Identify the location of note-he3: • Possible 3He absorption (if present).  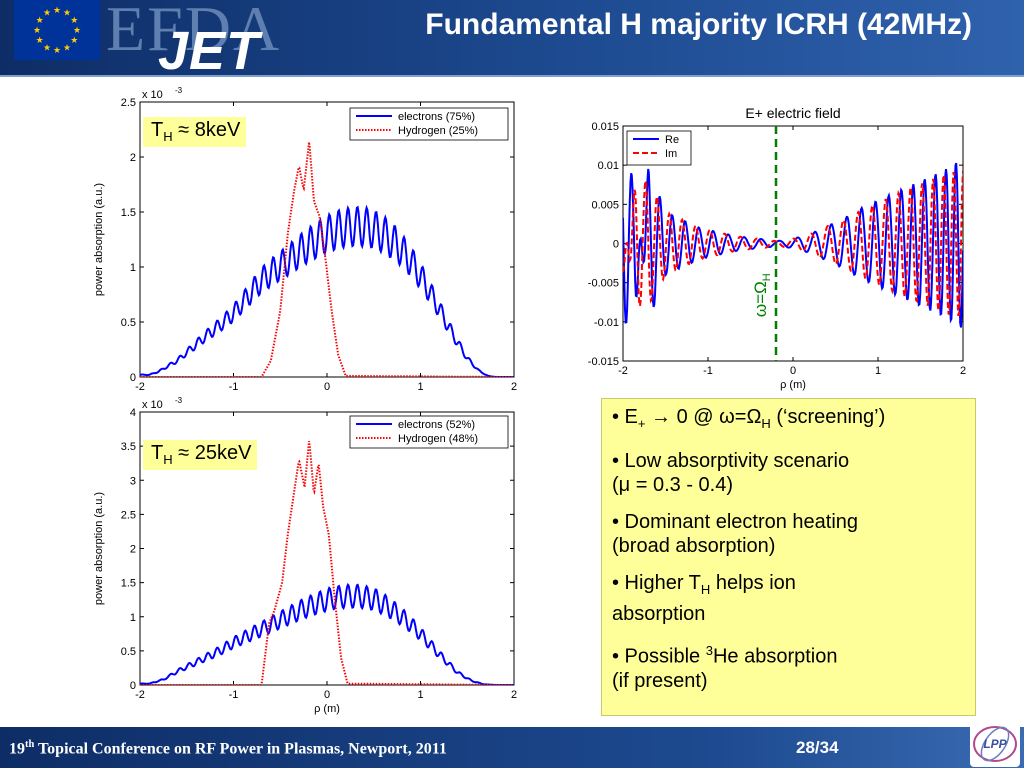
(789, 666).